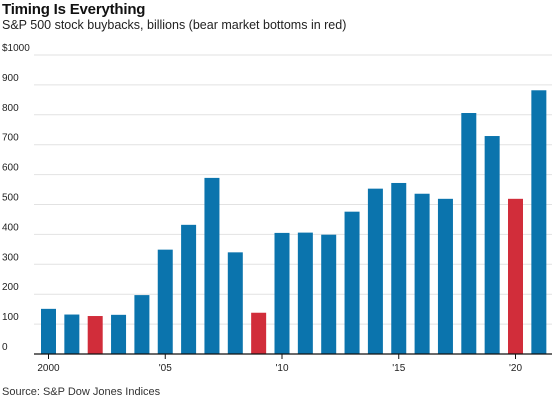 This screenshot has height=400, width=560. Describe the element at coordinates (10, 317) in the screenshot. I see `y-tick-label: 100` at that location.